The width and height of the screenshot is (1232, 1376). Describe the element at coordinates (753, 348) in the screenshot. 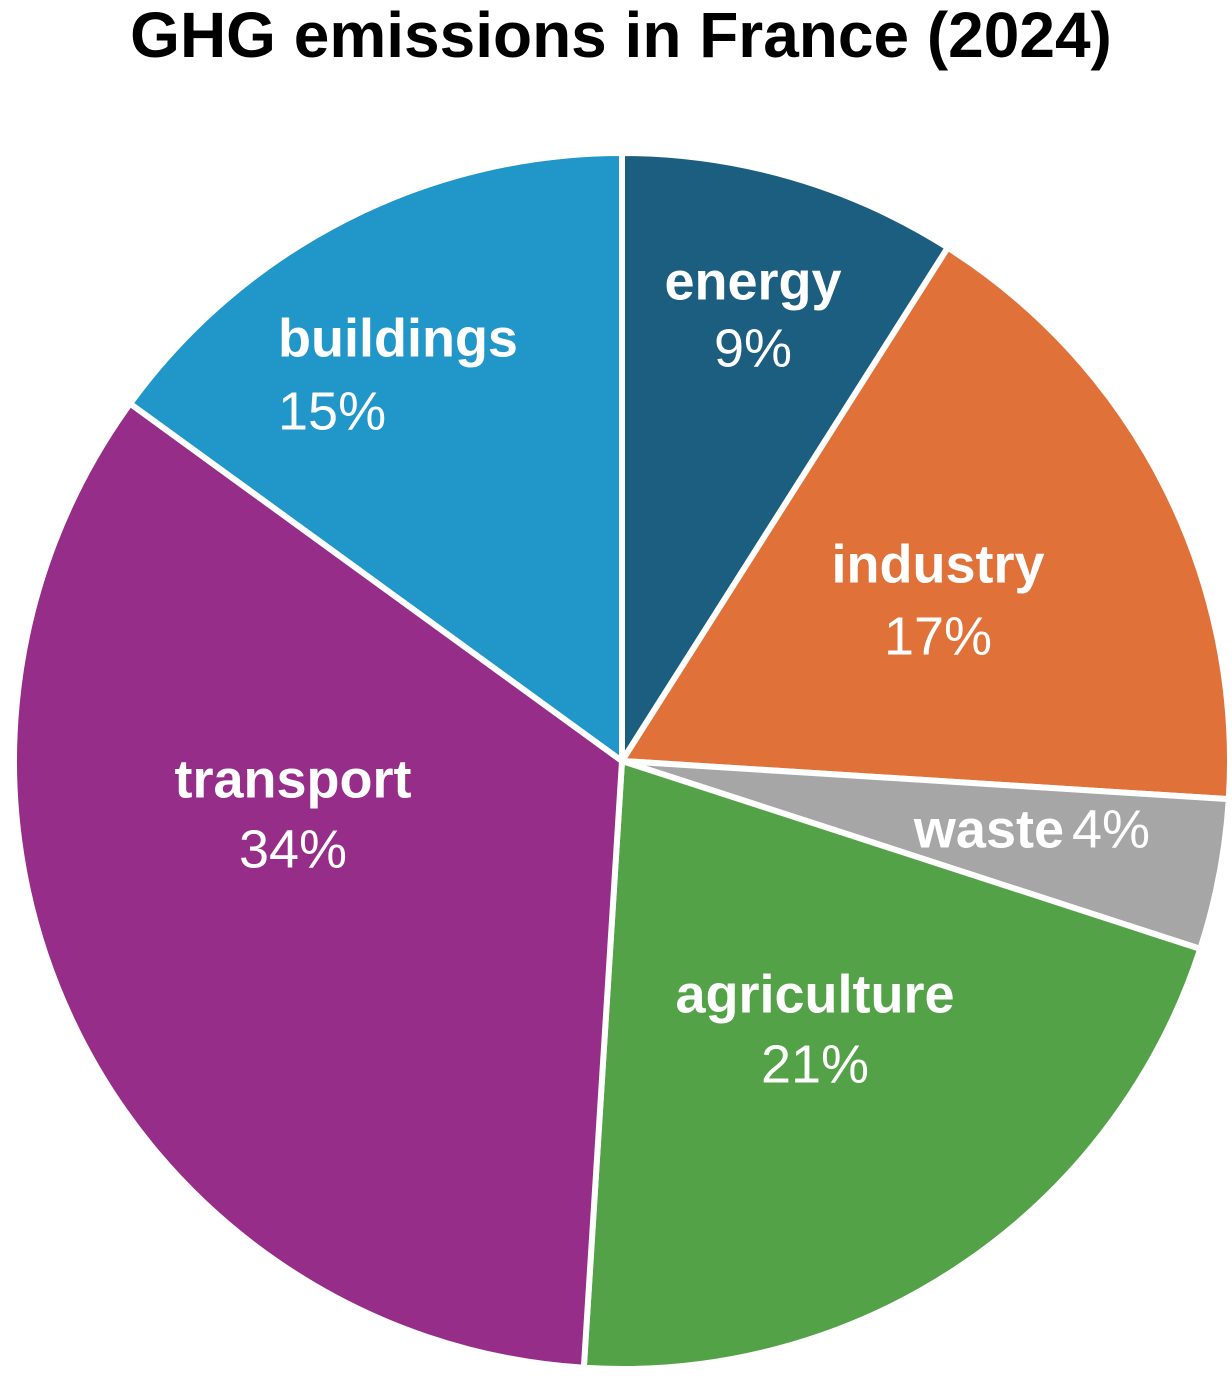

I see `slice-value: 9%` at that location.